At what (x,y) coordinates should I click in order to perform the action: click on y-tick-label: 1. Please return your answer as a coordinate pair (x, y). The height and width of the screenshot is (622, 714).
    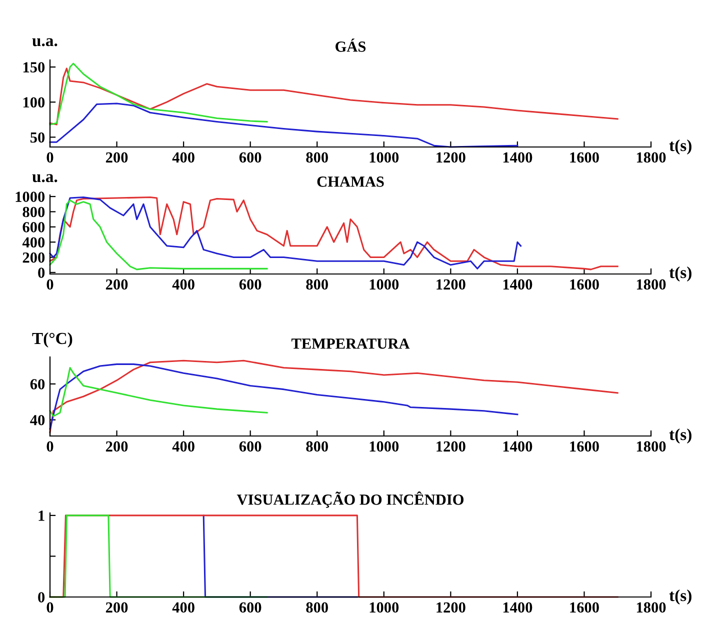
    Looking at the image, I should click on (41, 515).